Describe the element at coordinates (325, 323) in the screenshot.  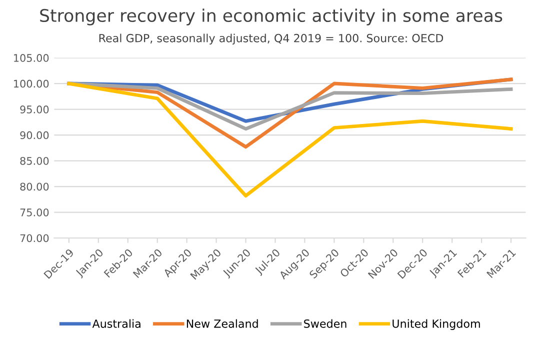
I see `legend-label: Sweden` at that location.